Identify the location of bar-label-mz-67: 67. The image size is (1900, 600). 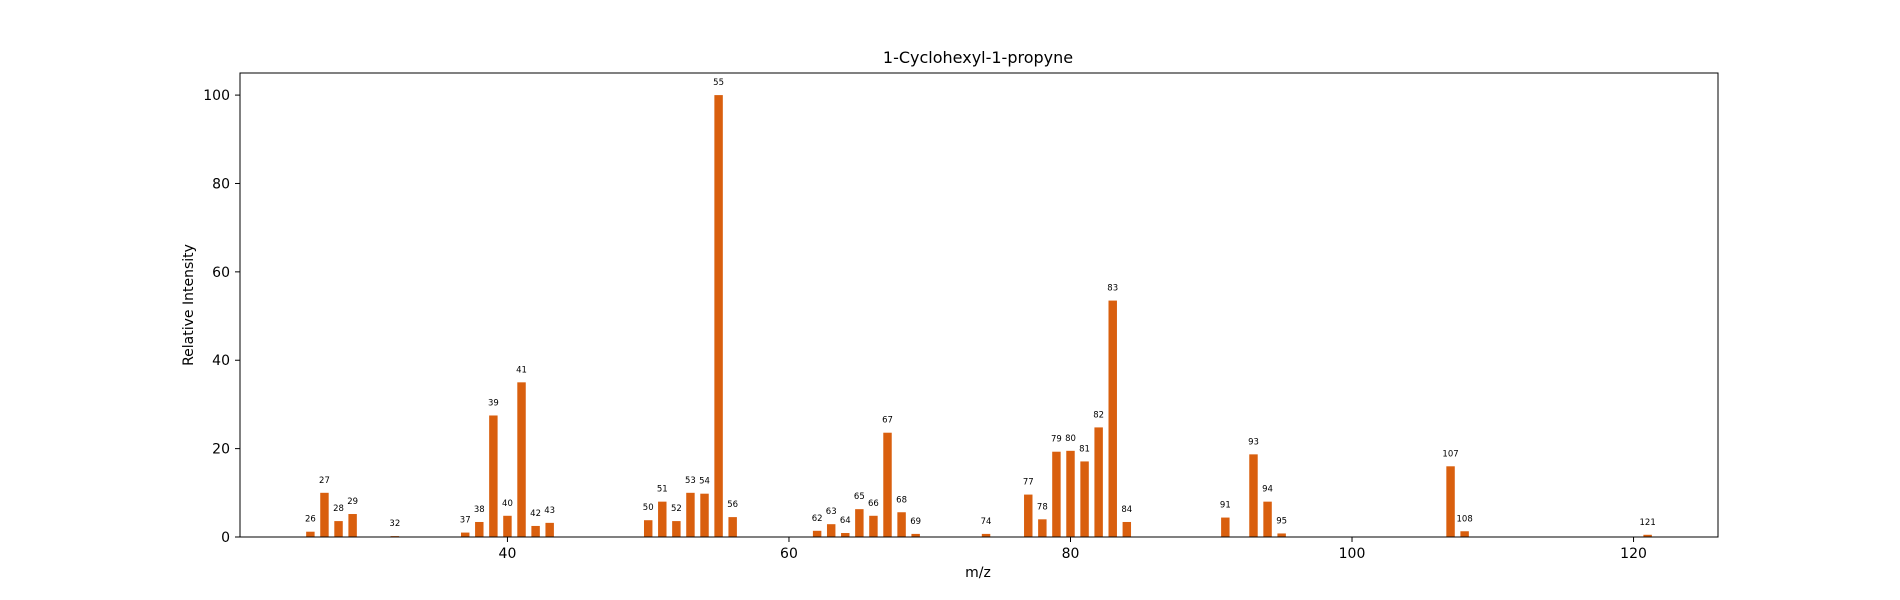
(887, 421).